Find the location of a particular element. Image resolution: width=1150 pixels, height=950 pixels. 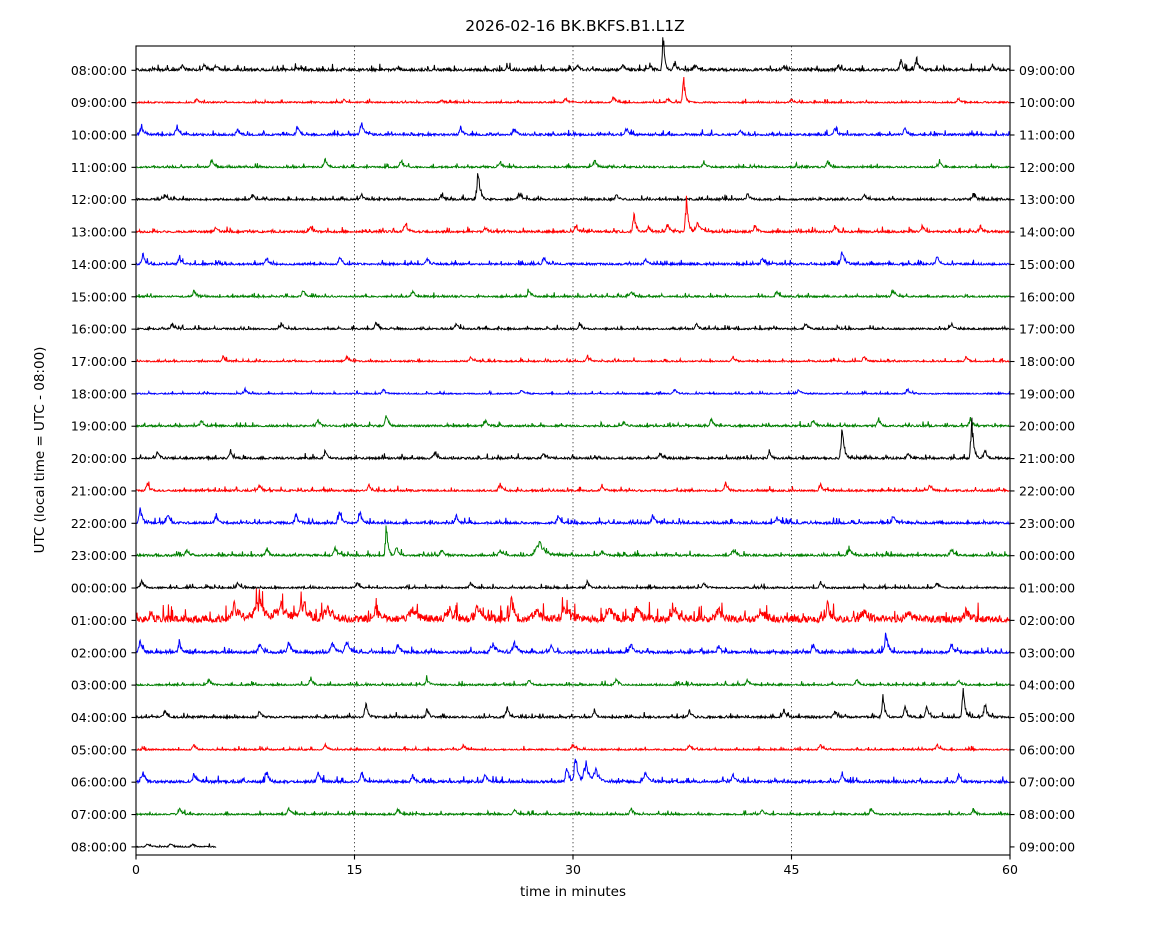

page-title: 2026-02-16 BK.BKFS.B1.L1Z is located at coordinates (574, 26).